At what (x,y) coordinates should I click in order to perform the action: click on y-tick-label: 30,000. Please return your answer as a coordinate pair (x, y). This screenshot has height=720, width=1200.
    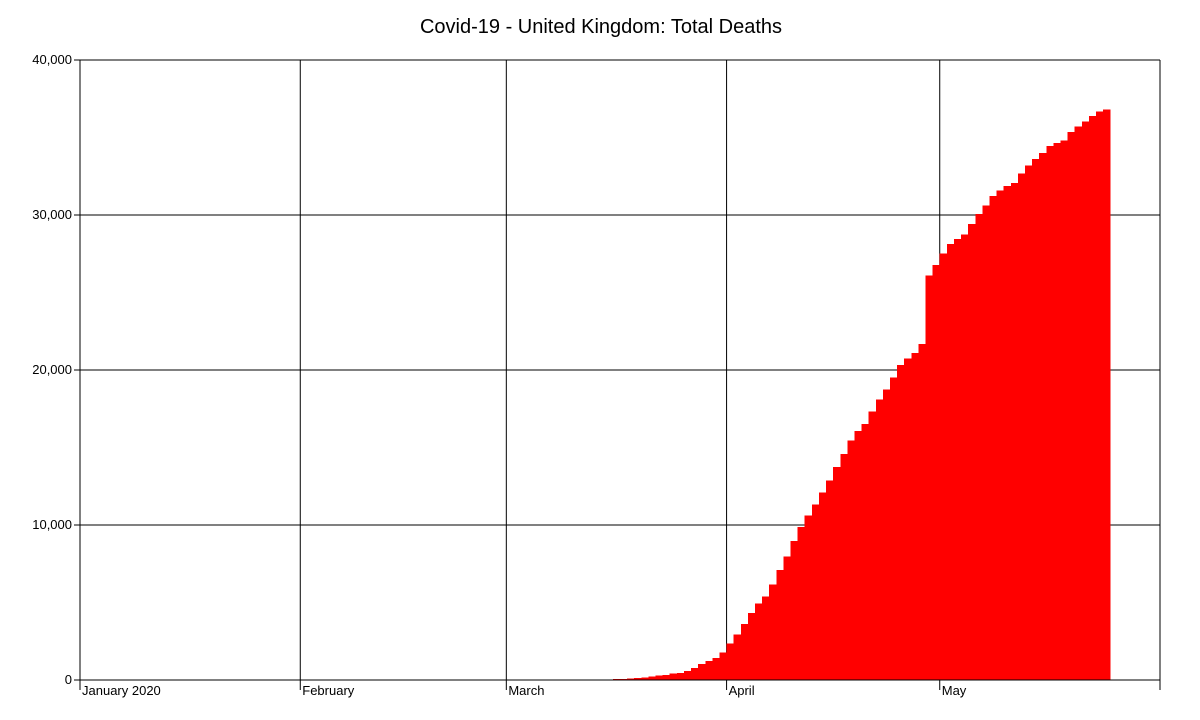
    Looking at the image, I should click on (52, 214).